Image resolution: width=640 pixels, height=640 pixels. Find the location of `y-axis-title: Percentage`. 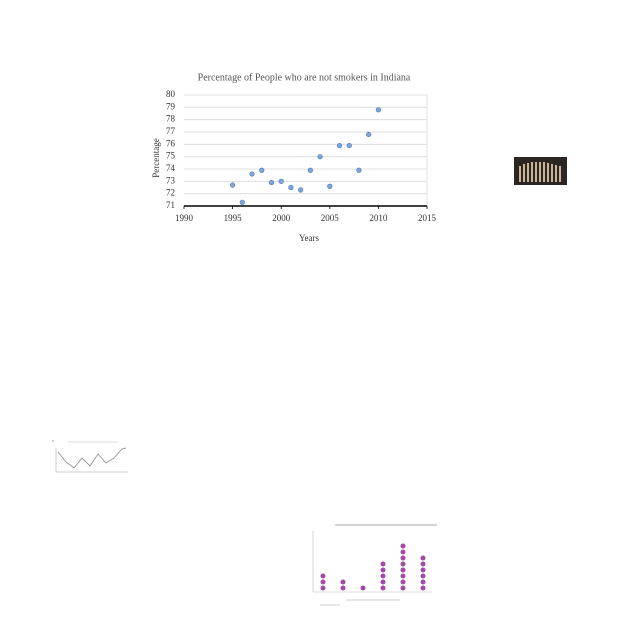

y-axis-title: Percentage is located at coordinates (156, 157).